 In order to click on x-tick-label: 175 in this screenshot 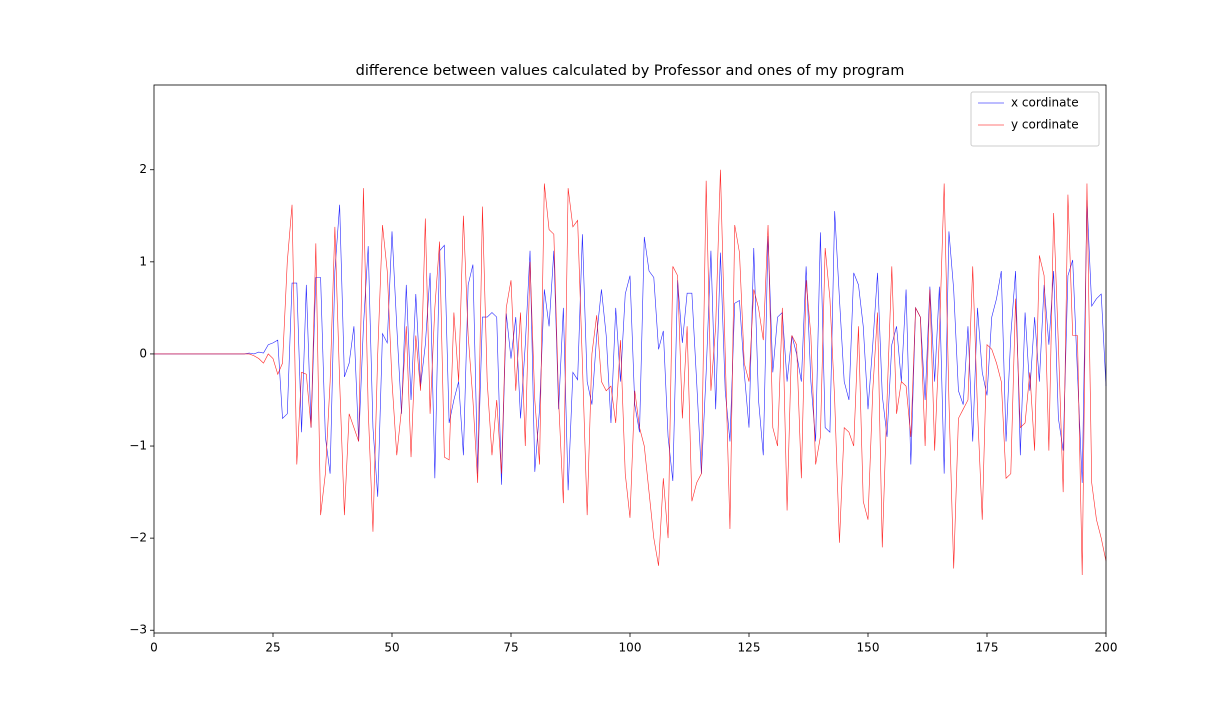, I will do `click(987, 648)`.